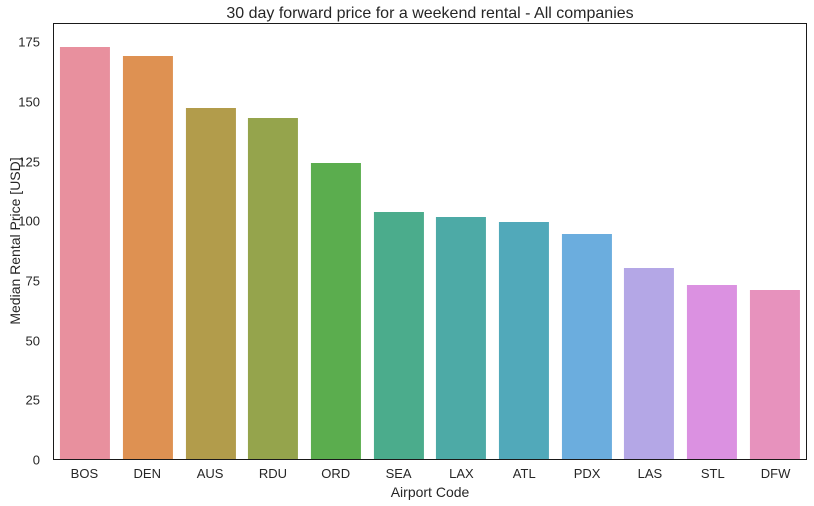  What do you see at coordinates (29, 162) in the screenshot?
I see `y-tick-label-125: 125` at bounding box center [29, 162].